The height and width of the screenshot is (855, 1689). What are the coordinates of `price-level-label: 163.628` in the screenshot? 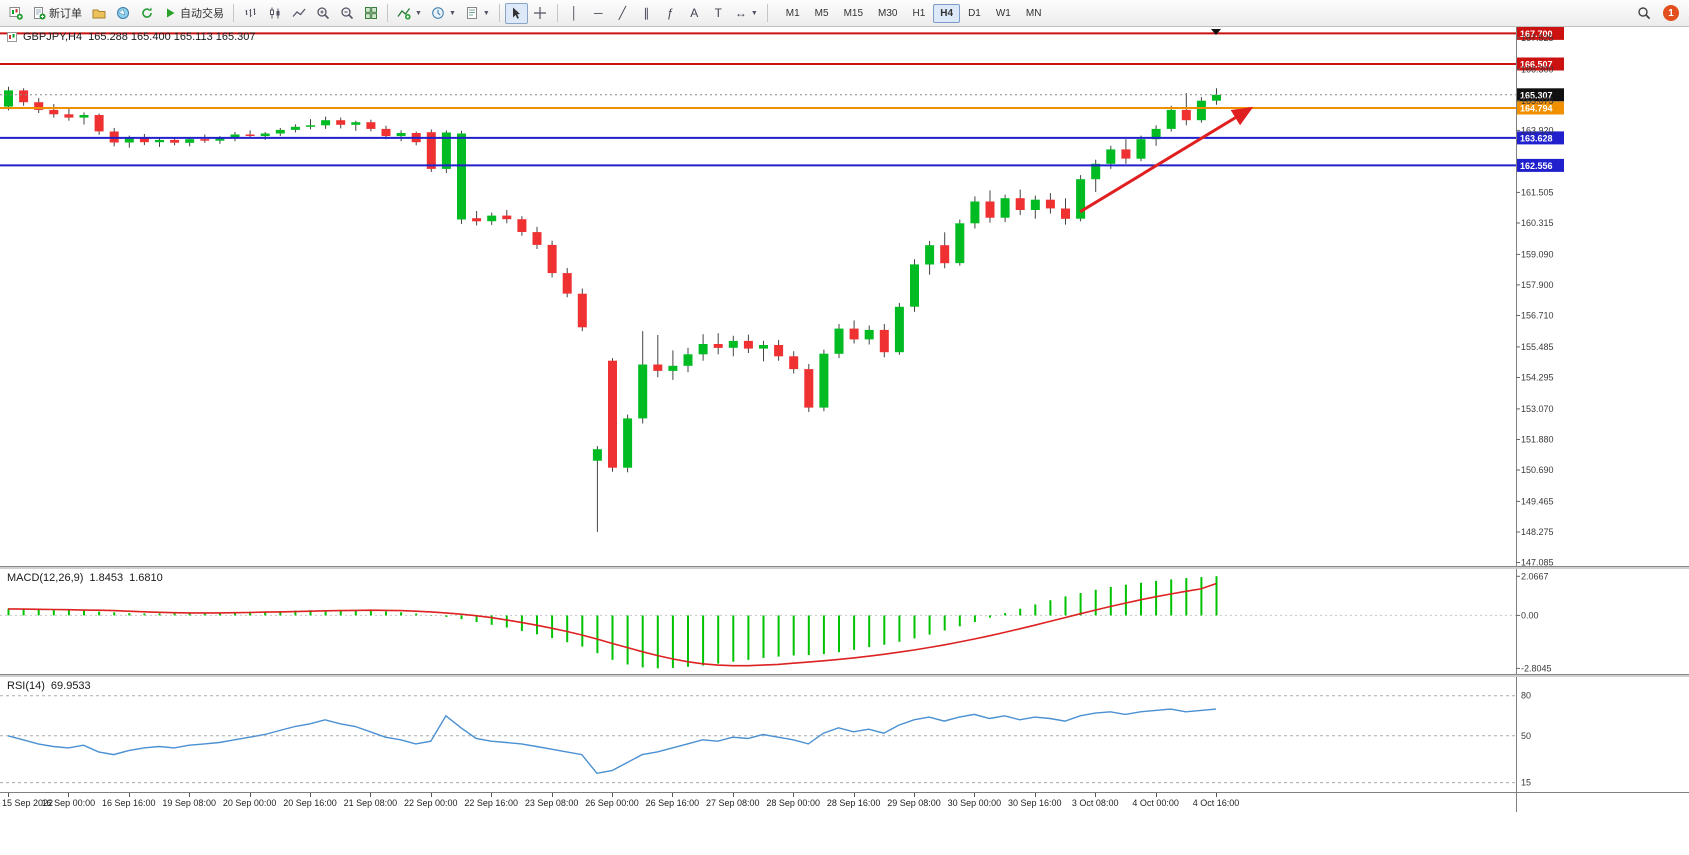 It's located at (1536, 138).